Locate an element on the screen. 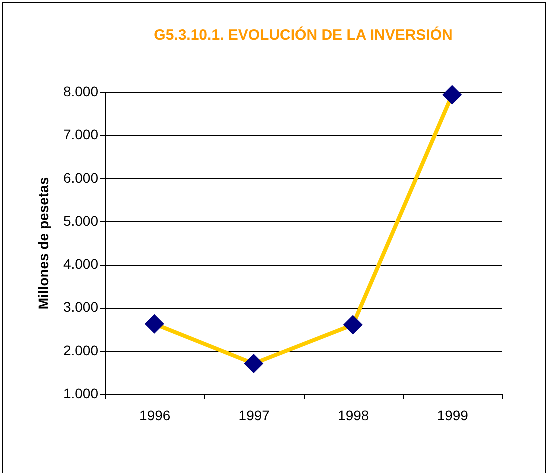  y-tick-label: 5.000 is located at coordinates (81, 220).